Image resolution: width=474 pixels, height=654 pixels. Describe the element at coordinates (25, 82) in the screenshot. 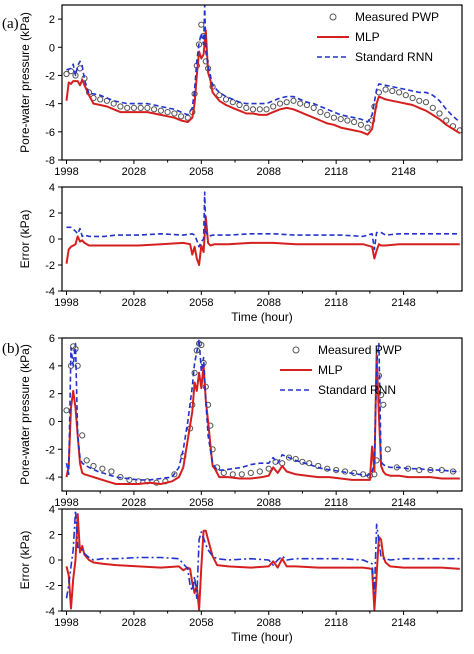

I see `y-axis-label: Pore-water pressure (kPa)` at that location.